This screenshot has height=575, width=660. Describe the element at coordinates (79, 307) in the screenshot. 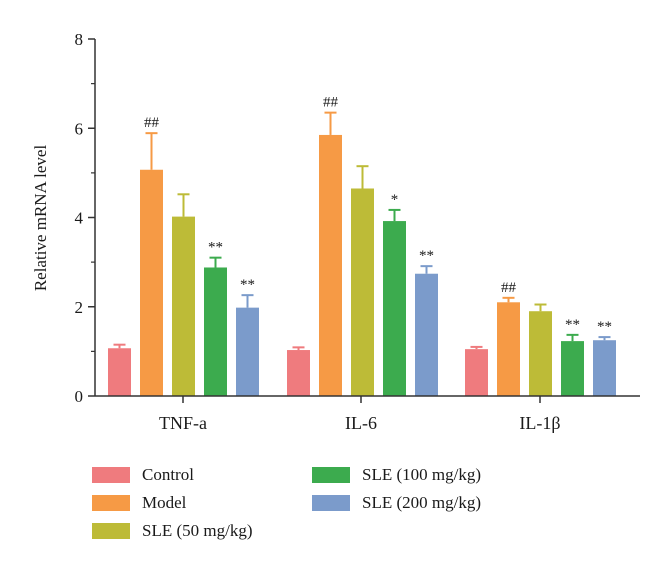

I see `y-tick-label: 2` at that location.